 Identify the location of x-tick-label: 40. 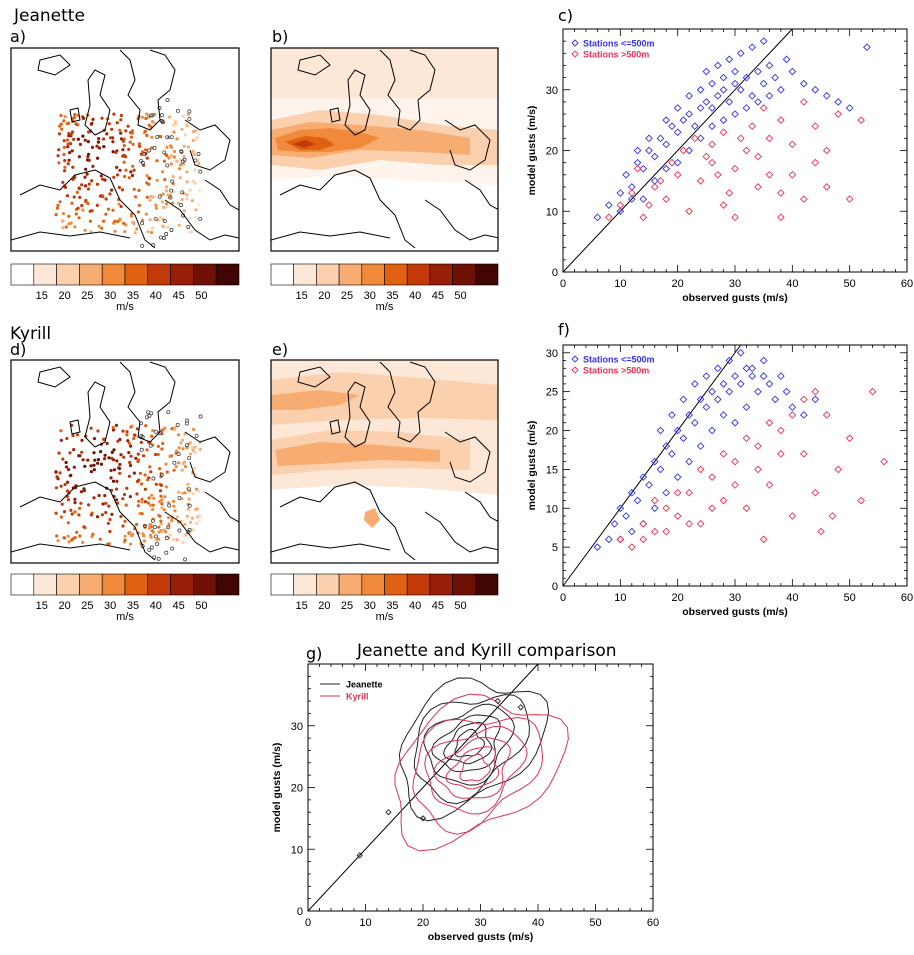
(792, 284).